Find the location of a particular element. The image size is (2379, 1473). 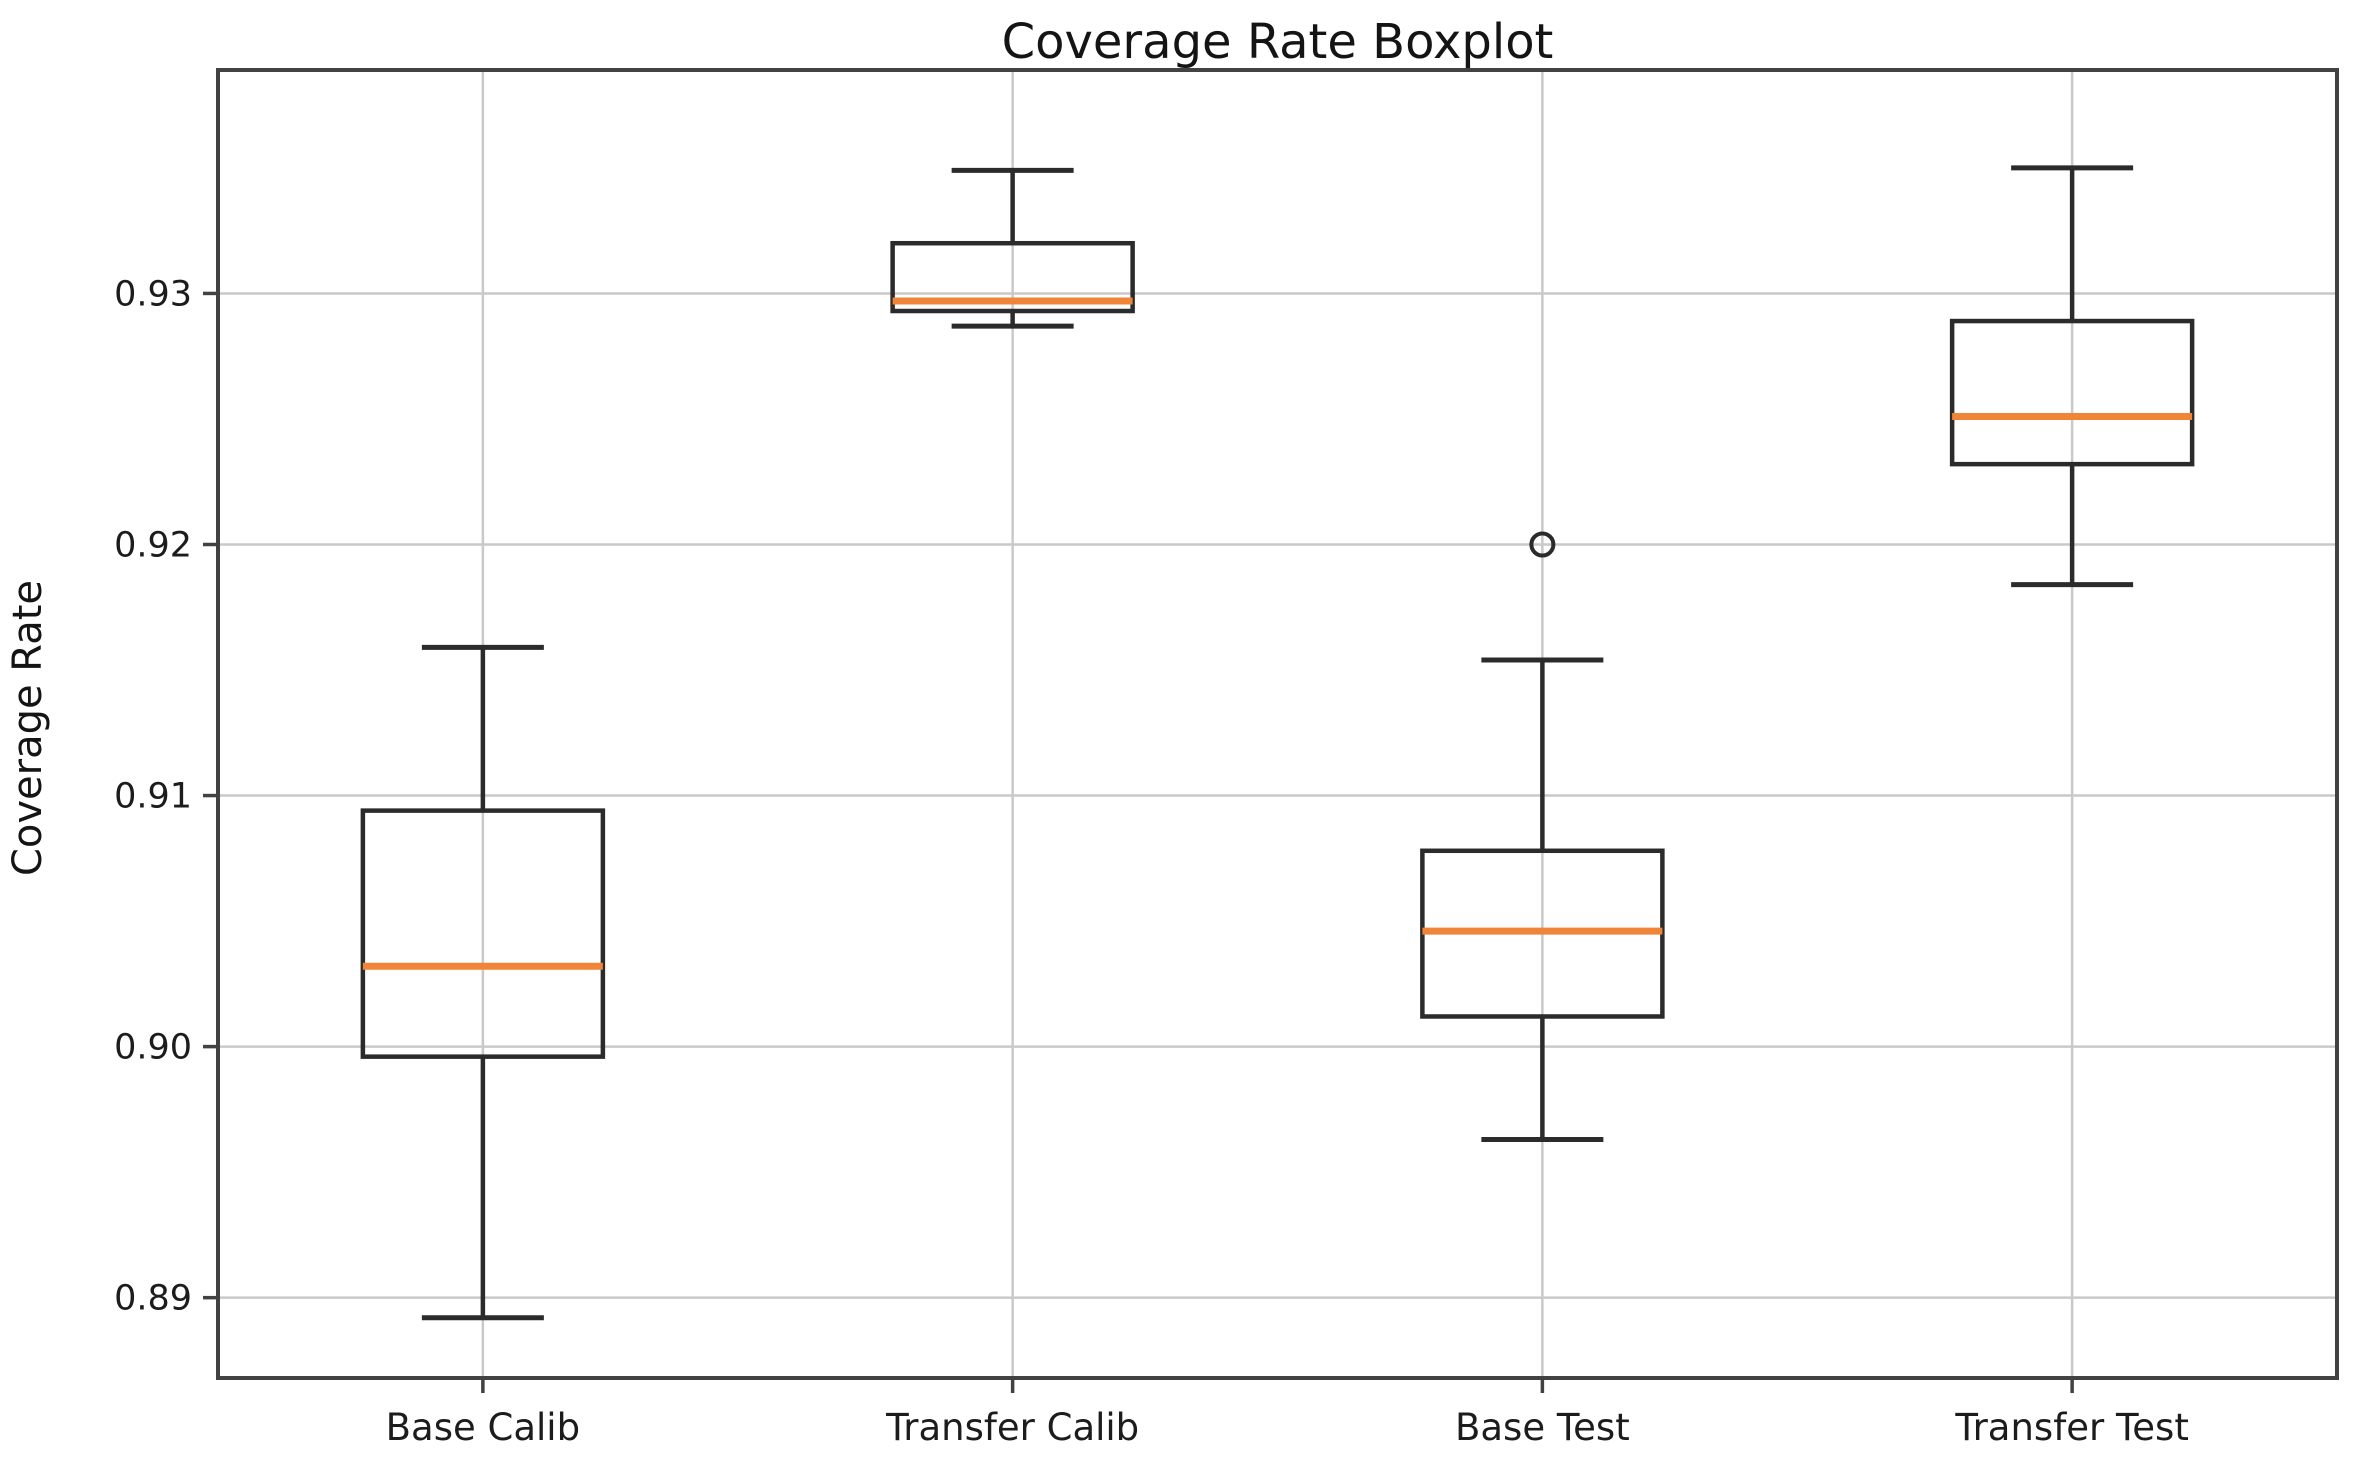

x-tick-label: Base Calib is located at coordinates (483, 1427).